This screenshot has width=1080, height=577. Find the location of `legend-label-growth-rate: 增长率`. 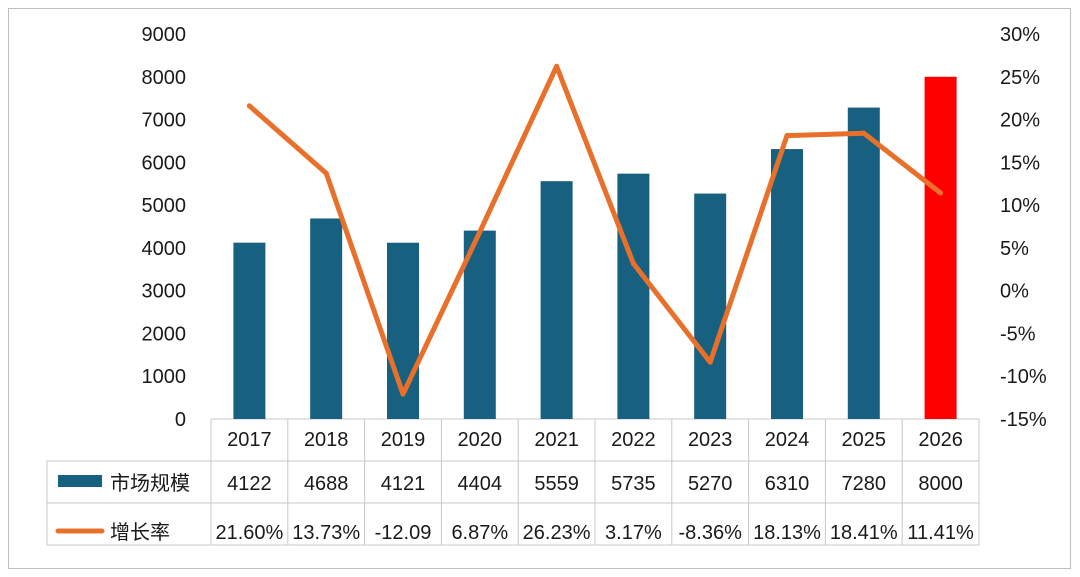

legend-label-growth-rate: 增长率 is located at coordinates (140, 532).